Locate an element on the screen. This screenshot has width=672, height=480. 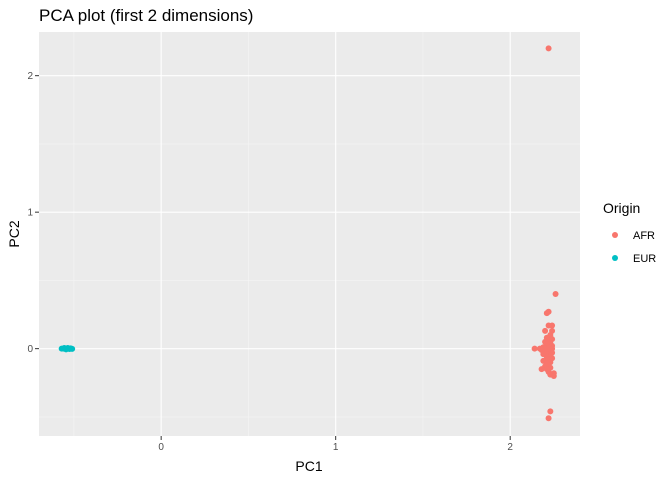
series-afr is located at coordinates (545, 233).